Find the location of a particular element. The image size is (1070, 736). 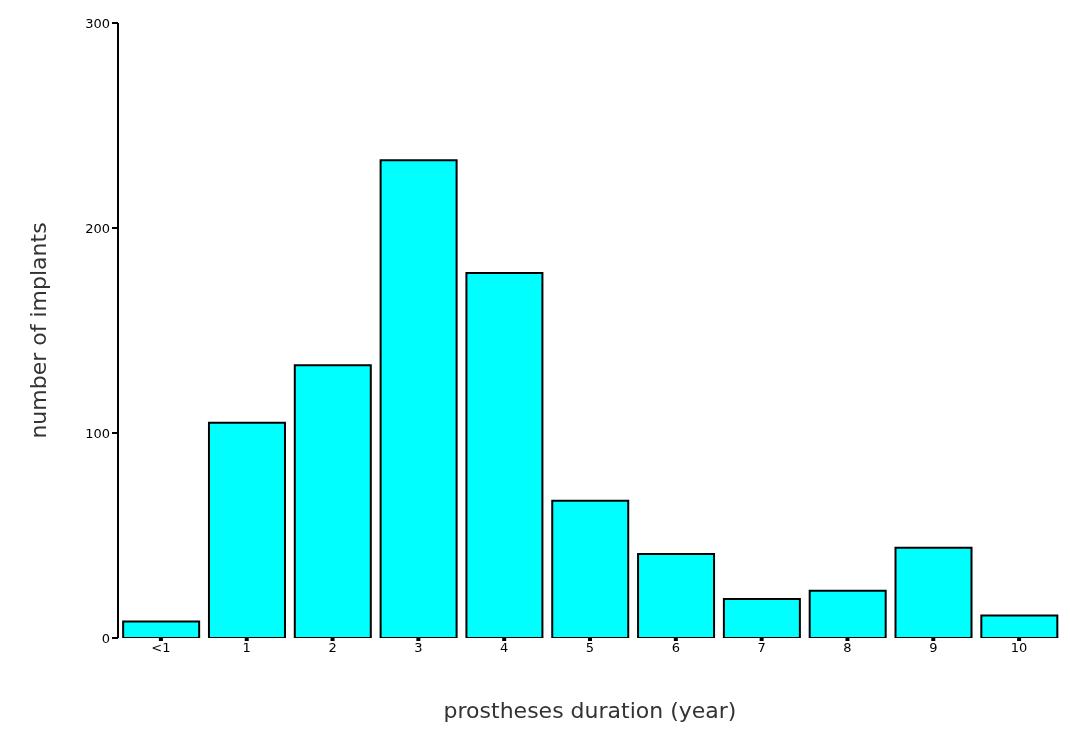

x-tick-label: 9 is located at coordinates (933, 648).